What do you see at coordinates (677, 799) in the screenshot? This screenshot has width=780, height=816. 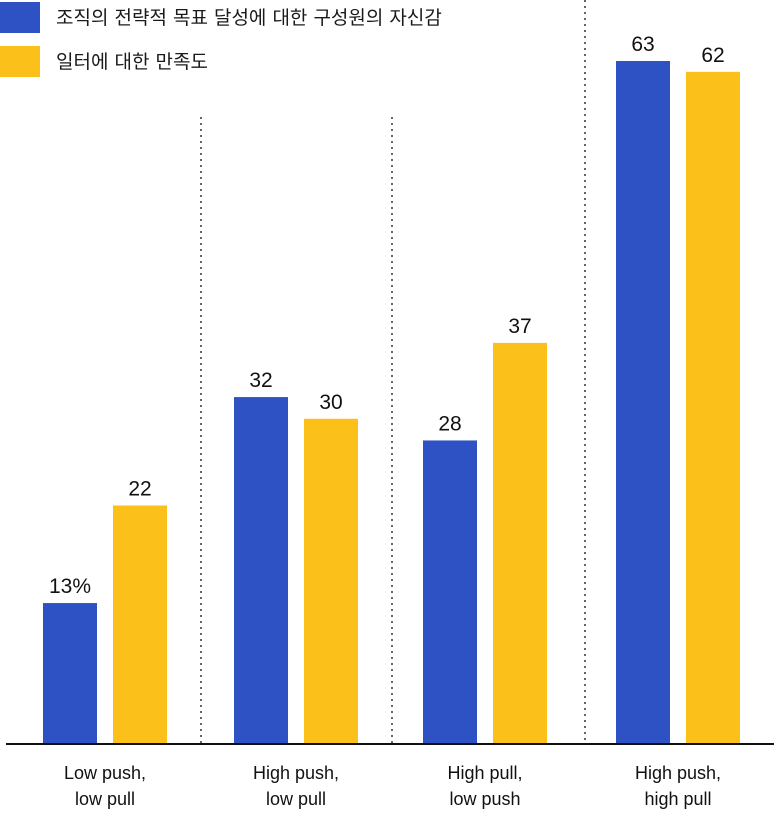 I see `category-label: high pull` at bounding box center [677, 799].